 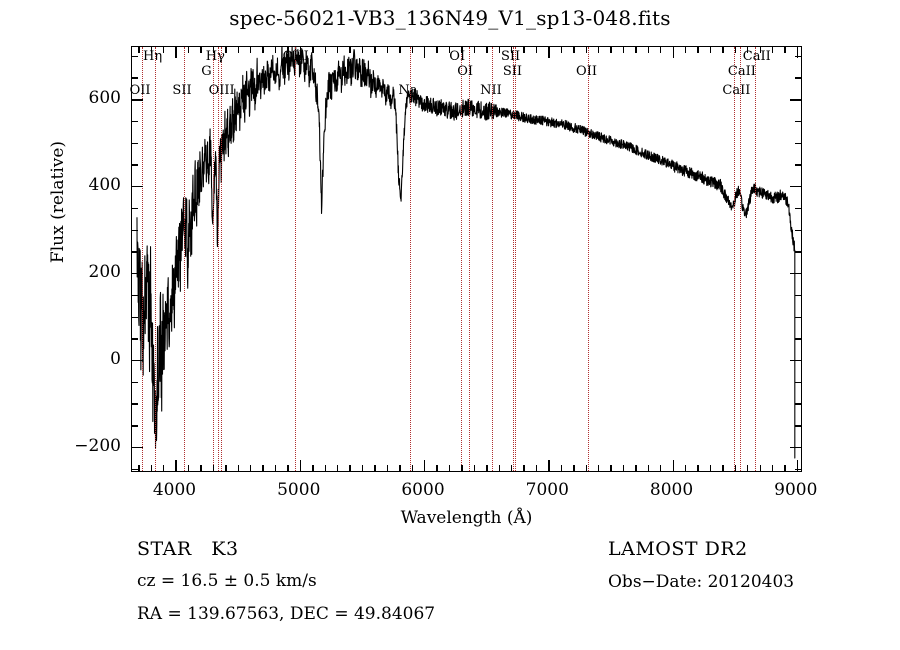 I want to click on y-tick-right--250, so click(x=798, y=469).